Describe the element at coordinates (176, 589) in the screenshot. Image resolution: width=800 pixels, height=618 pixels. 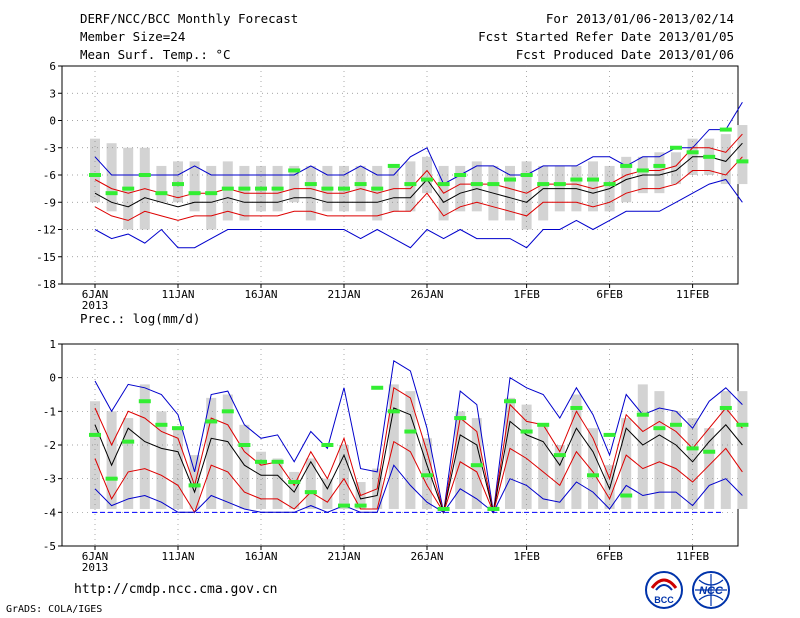
I see `source-url: http://cmdp.ncc.cma.gov.cn` at that location.